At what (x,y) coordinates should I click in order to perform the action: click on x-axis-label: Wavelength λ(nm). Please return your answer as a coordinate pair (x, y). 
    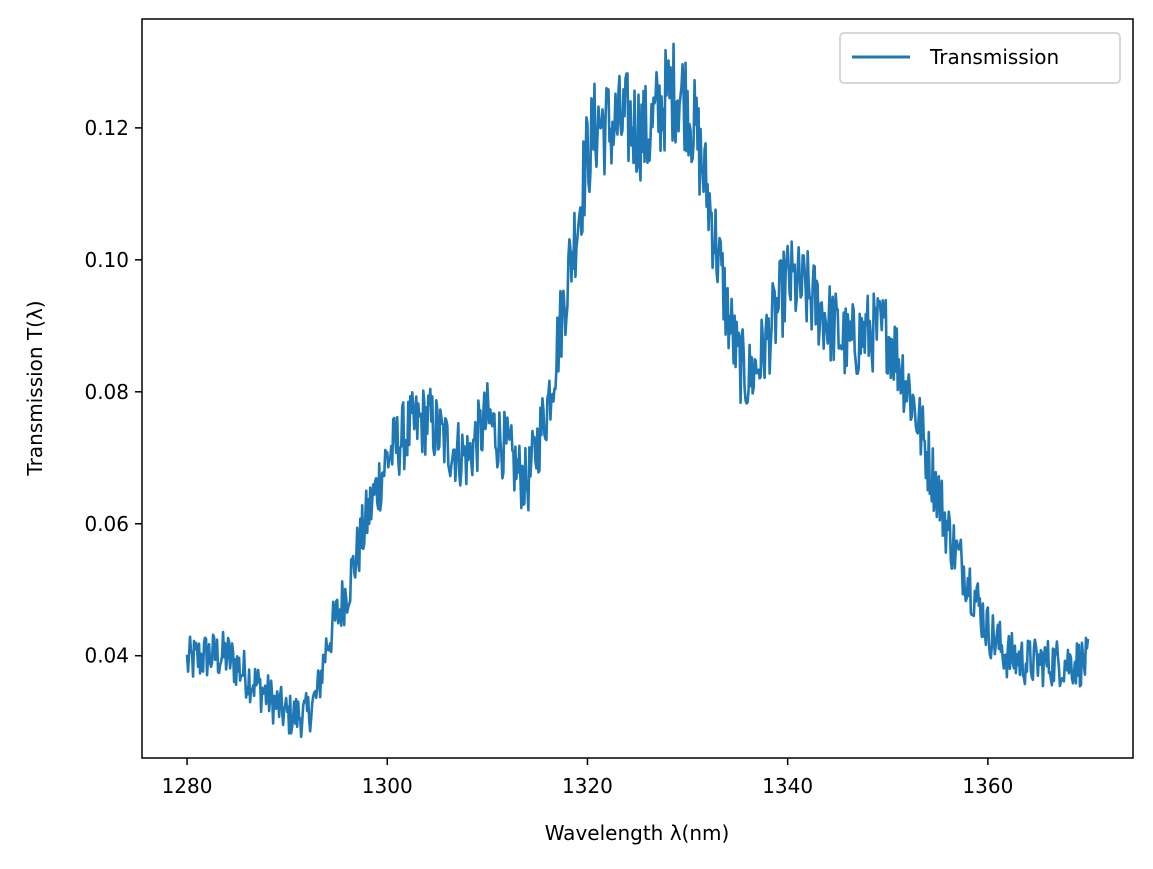
    Looking at the image, I should click on (637, 833).